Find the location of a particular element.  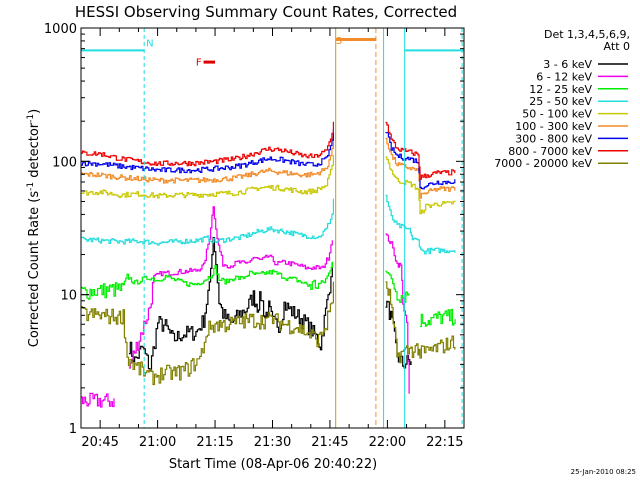

x-axis-title: Start Time (08-Apr-06 20:40:22) is located at coordinates (273, 464).